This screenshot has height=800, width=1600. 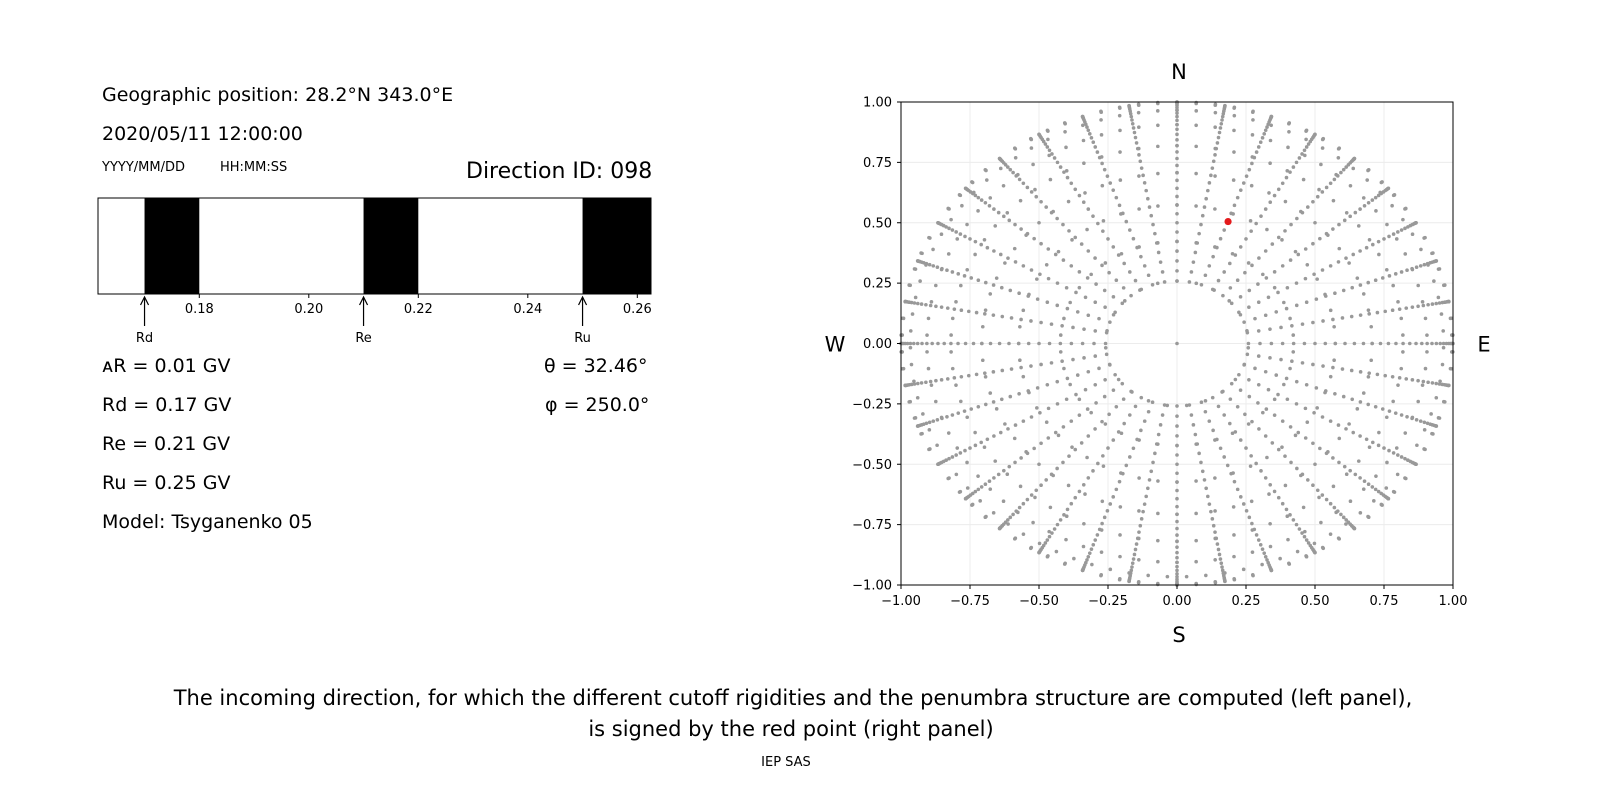 What do you see at coordinates (877, 344) in the screenshot?
I see `y-tick-label: 0.00` at bounding box center [877, 344].